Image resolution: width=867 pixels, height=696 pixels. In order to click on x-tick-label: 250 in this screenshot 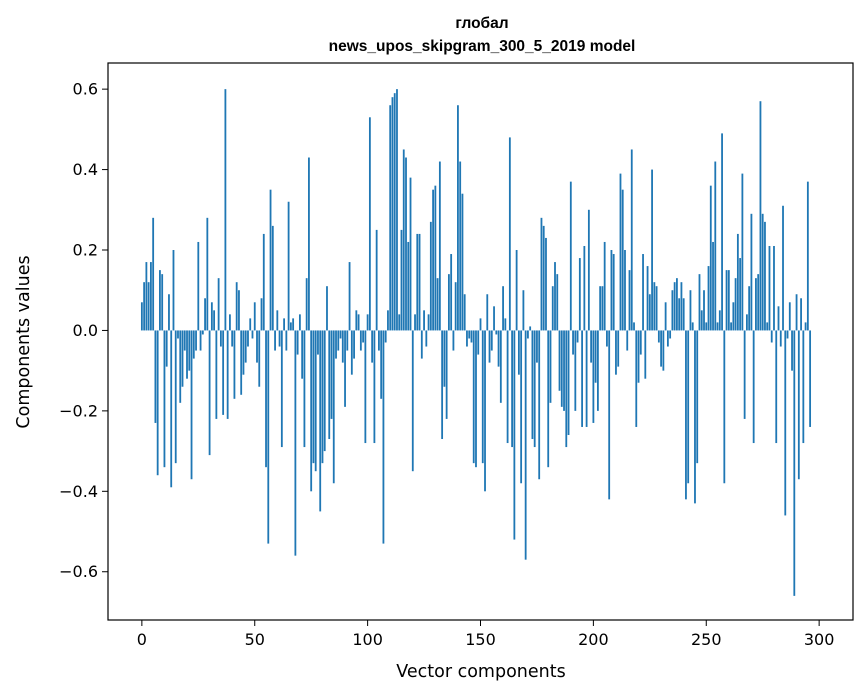, I will do `click(706, 639)`.